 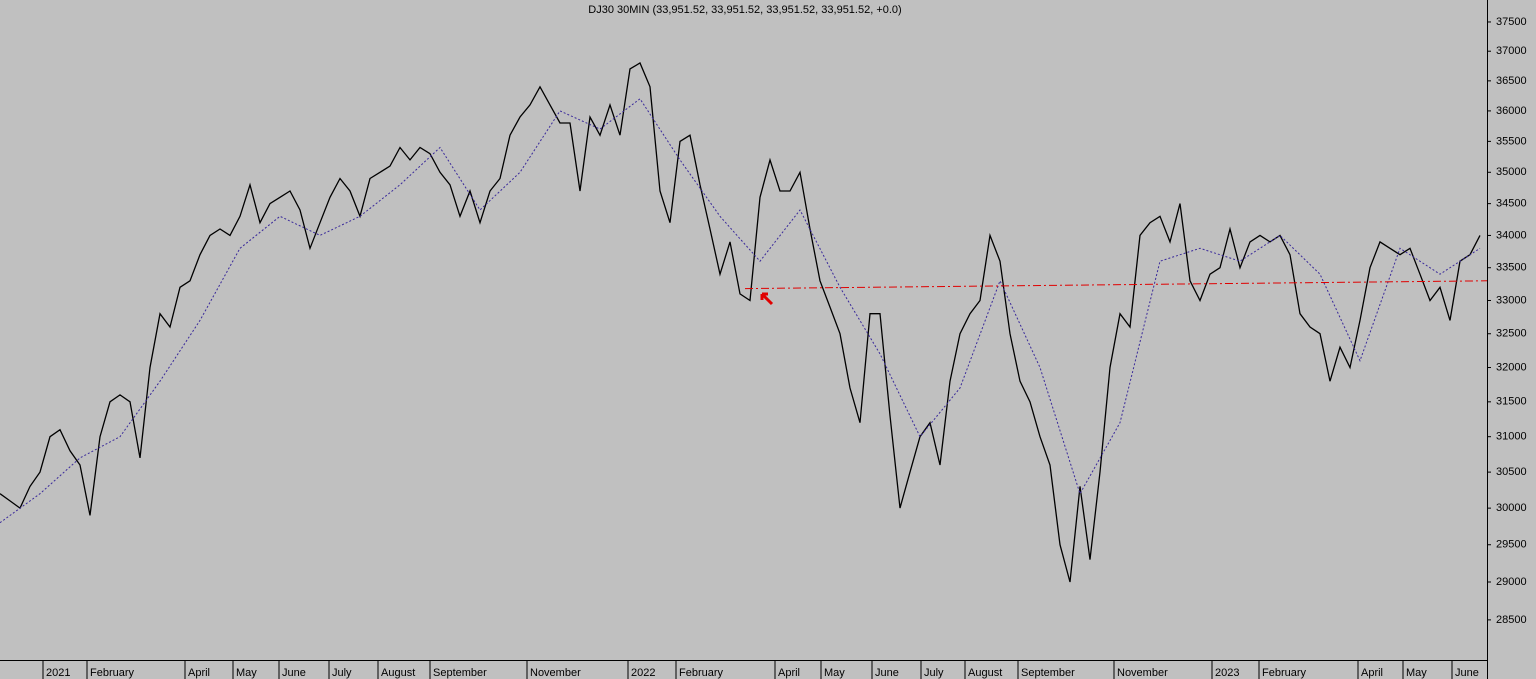 What do you see at coordinates (1511, 437) in the screenshot?
I see `y-tick-label: 31000` at bounding box center [1511, 437].